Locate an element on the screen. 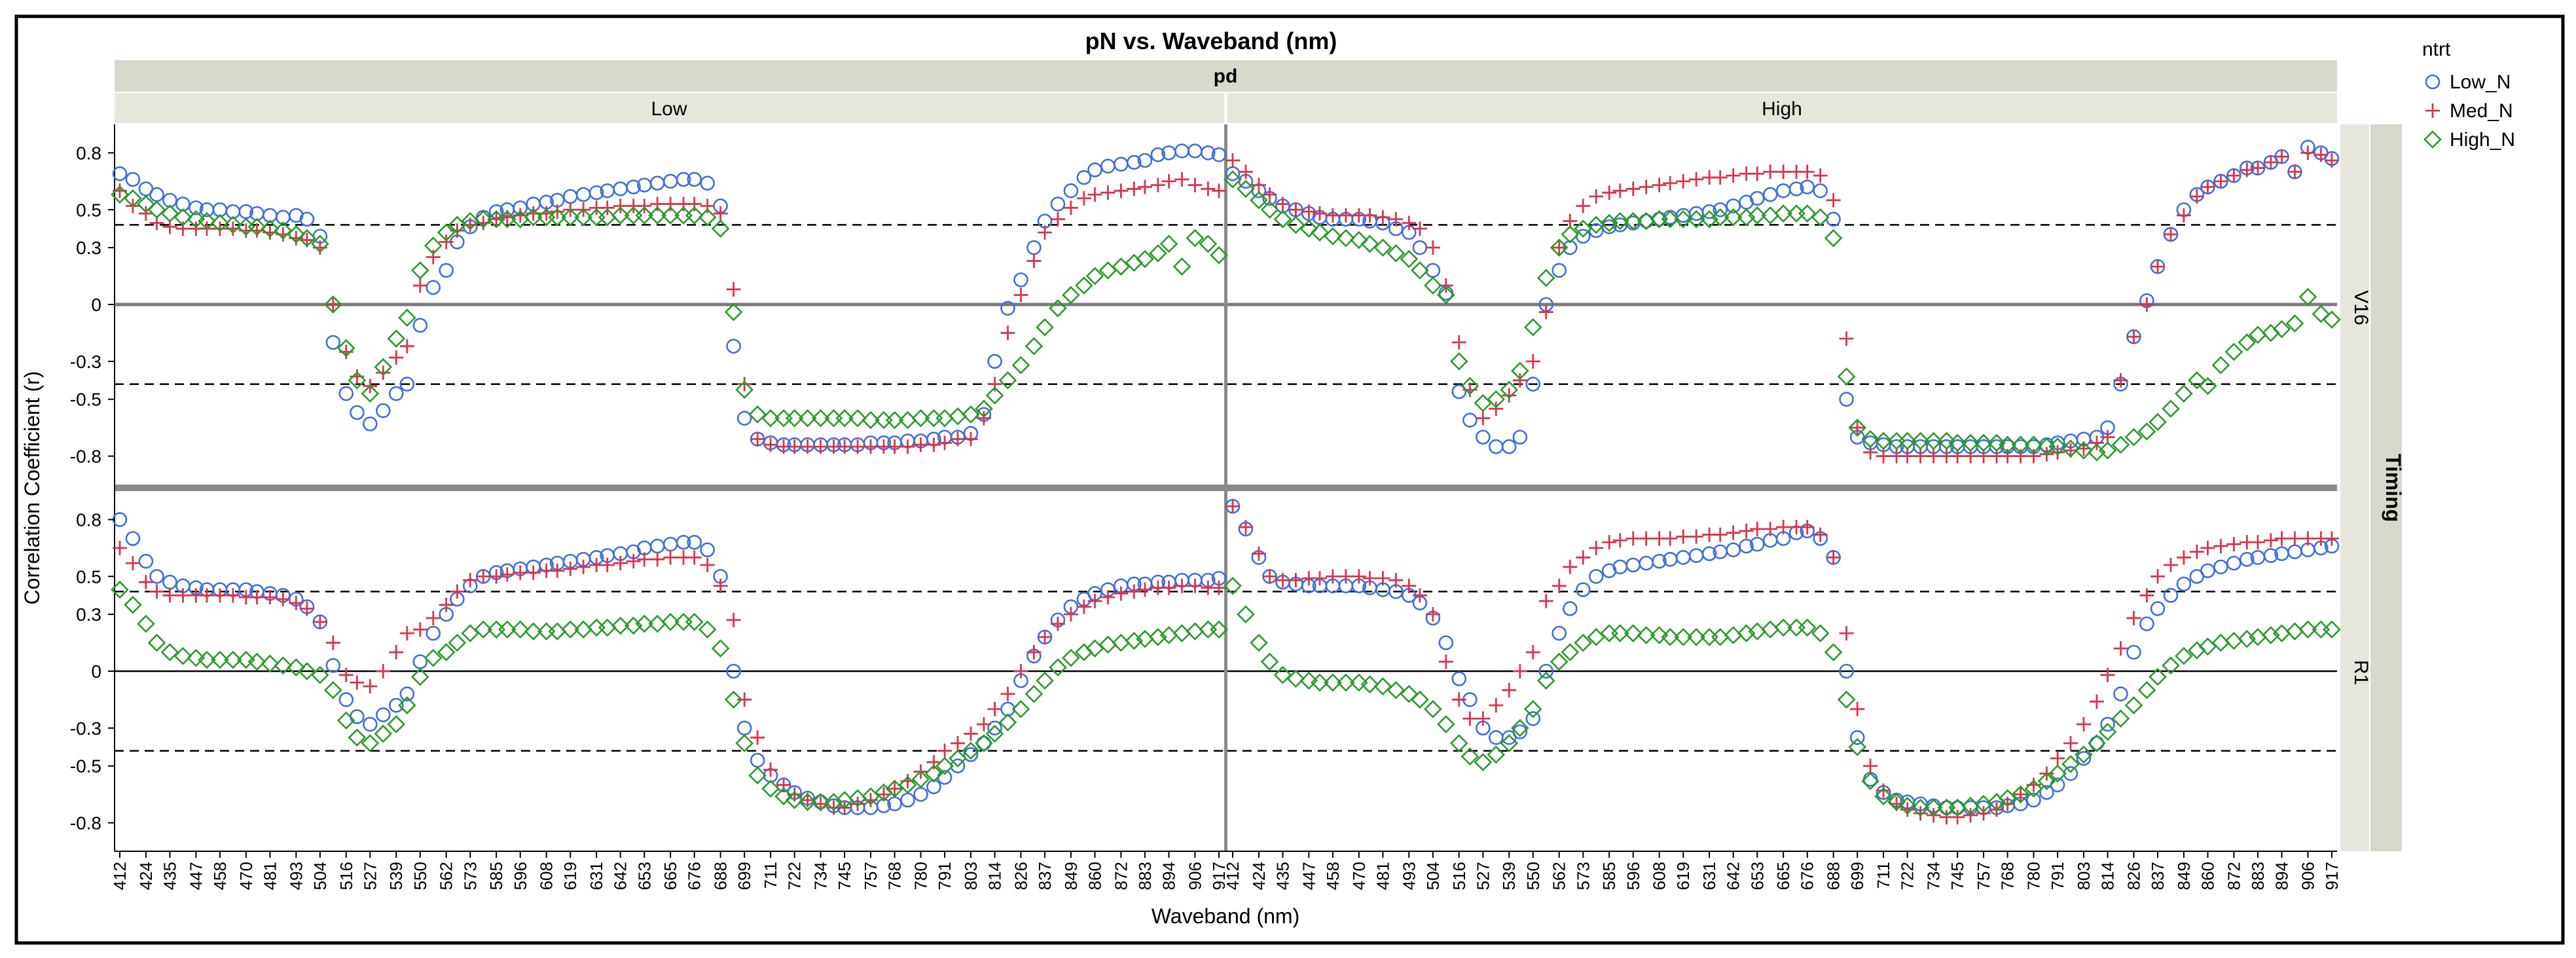 This screenshot has height=958, width=2576. x-tick-label: 596 is located at coordinates (1633, 876).